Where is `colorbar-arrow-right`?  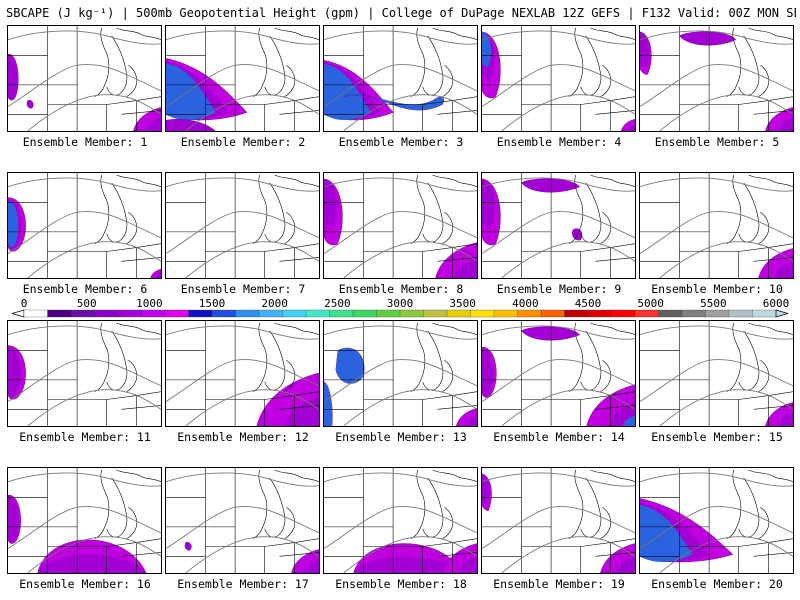 colorbar-arrow-right is located at coordinates (781, 313).